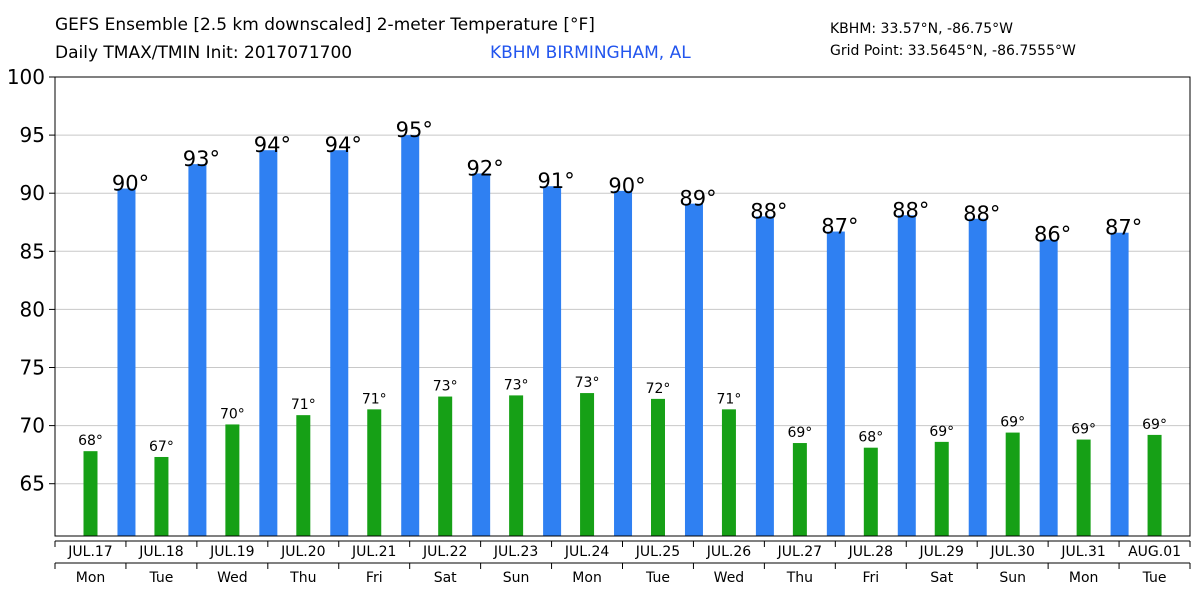  I want to click on y-tick-label: 100, so click(26, 77).